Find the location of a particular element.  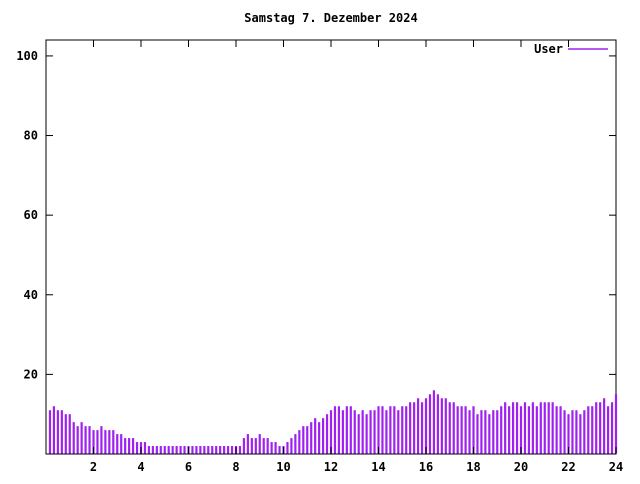

x-tick-label: 8 is located at coordinates (235, 467).